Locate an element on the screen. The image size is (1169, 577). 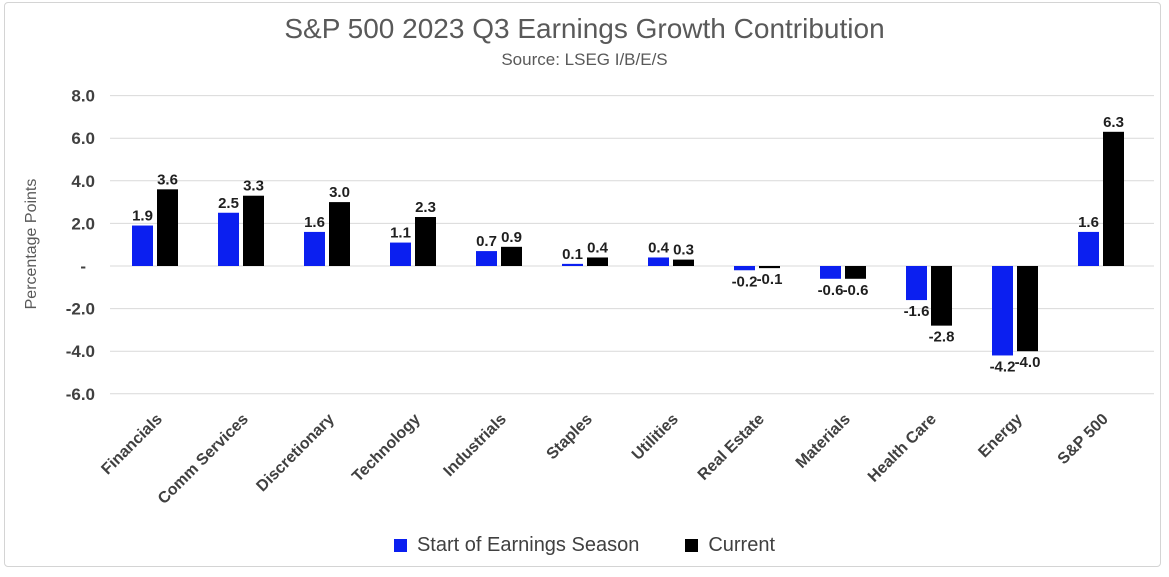
x-category-label: S&P 500 is located at coordinates (1083, 439).